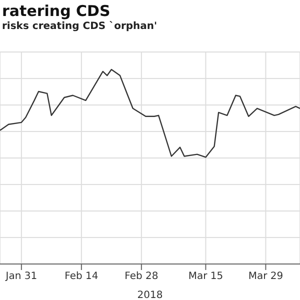 The height and width of the screenshot is (300, 300). I want to click on x-tick-label: Mar 15, so click(206, 276).